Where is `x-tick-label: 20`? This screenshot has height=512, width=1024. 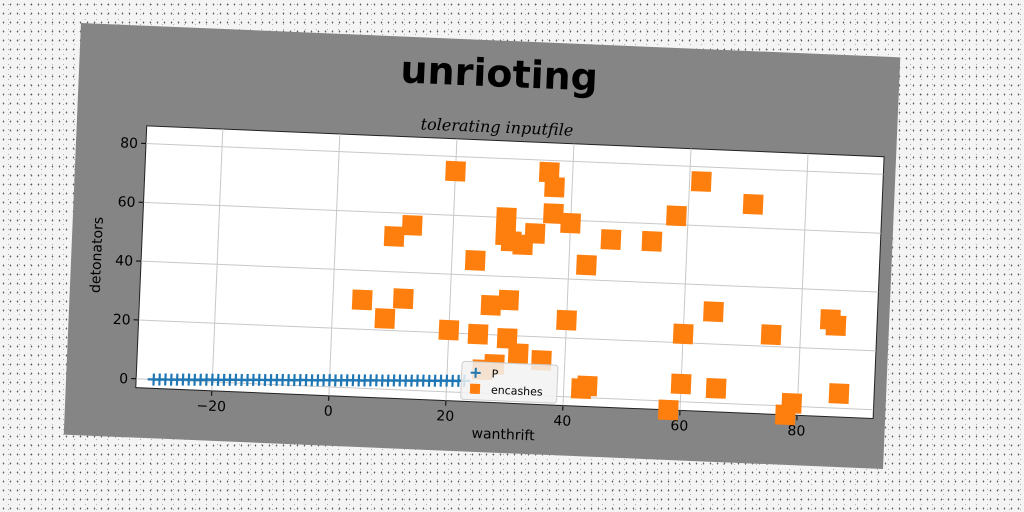
x-tick-label: 20 is located at coordinates (445, 416).